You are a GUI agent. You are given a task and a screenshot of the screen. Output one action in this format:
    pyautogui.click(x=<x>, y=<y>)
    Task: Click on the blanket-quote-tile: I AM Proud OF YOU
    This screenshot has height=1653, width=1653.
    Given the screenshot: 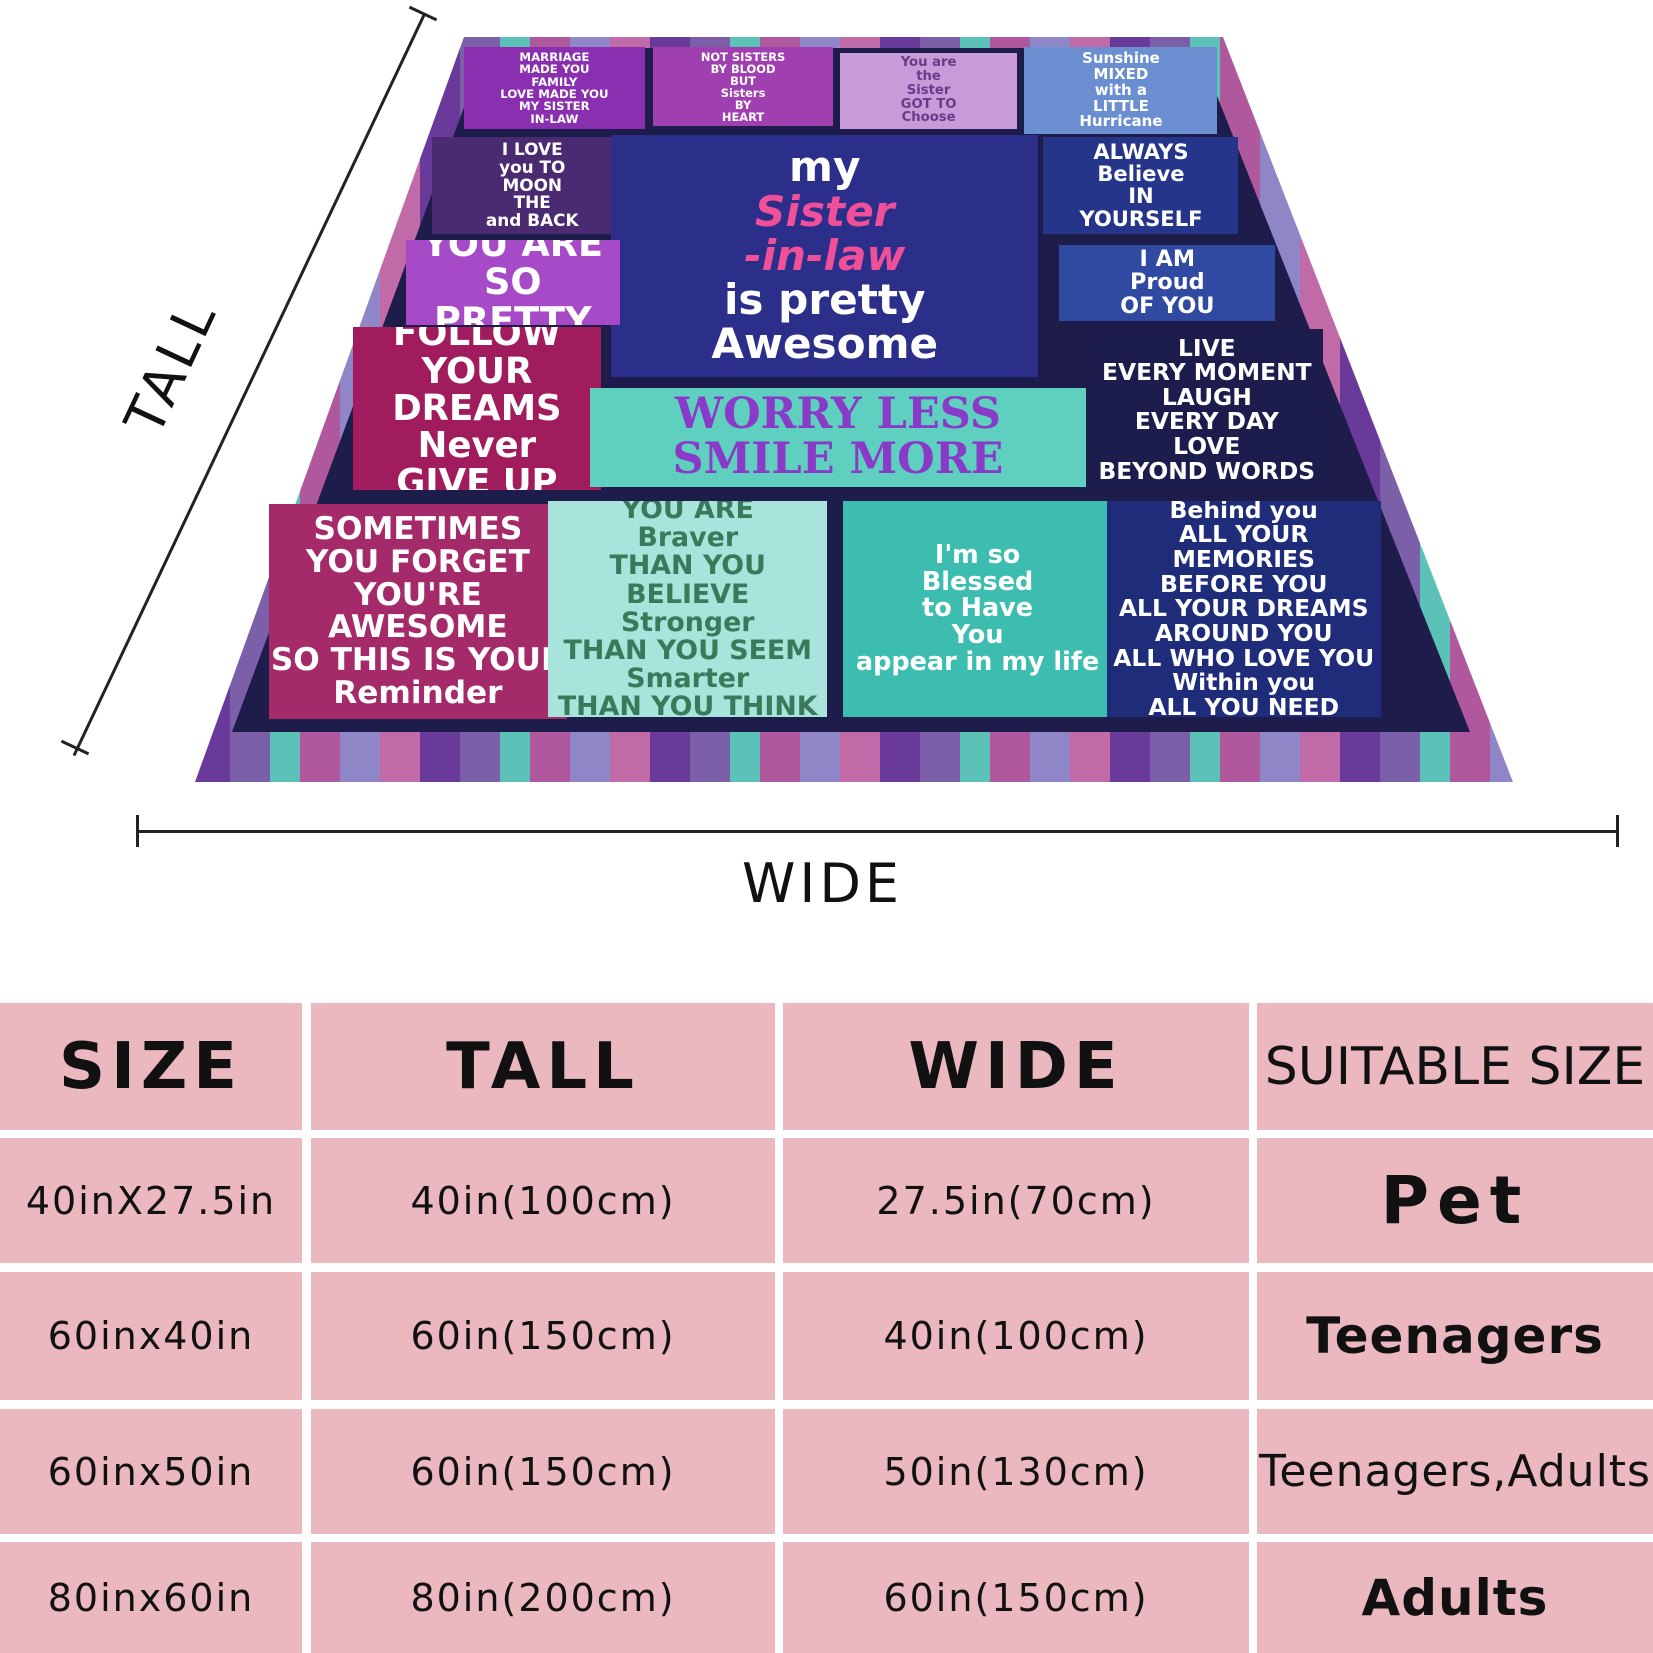 What is the action you would take?
    pyautogui.click(x=1167, y=283)
    